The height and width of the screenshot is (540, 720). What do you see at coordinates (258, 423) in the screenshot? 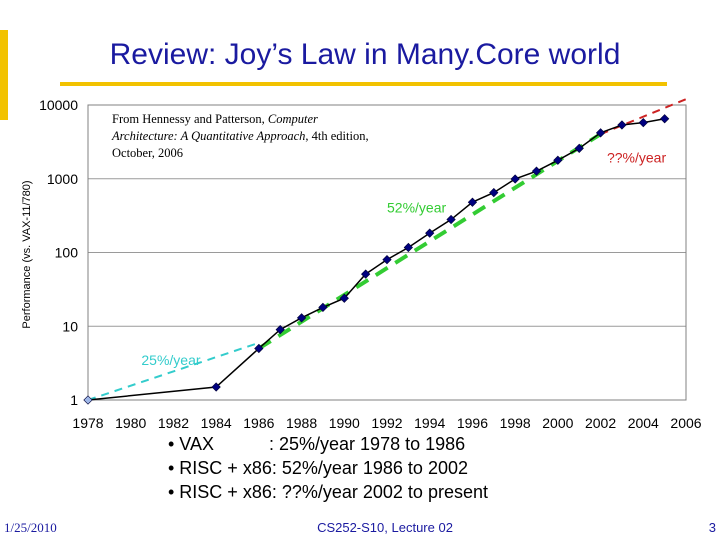
I see `x-tick-label: 1986` at bounding box center [258, 423].